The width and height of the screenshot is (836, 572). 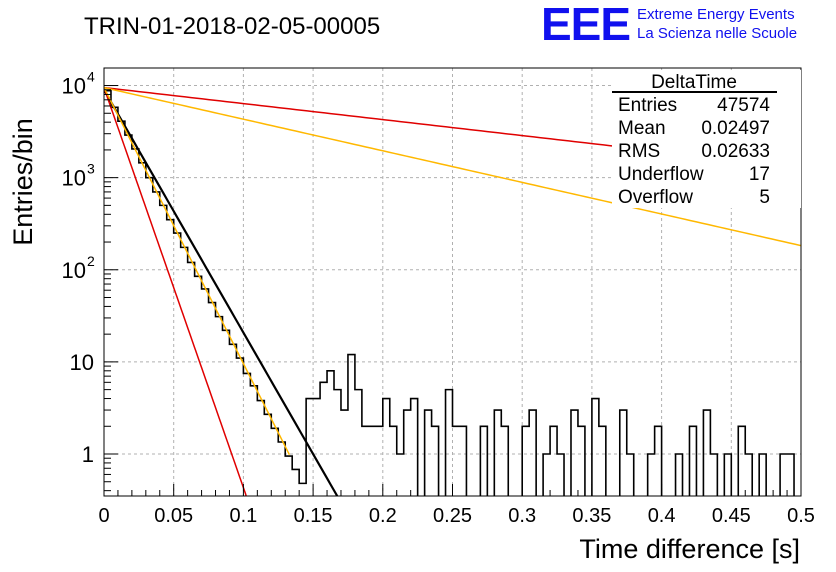 What do you see at coordinates (91, 169) in the screenshot?
I see `y-tick-exponent: 3` at bounding box center [91, 169].